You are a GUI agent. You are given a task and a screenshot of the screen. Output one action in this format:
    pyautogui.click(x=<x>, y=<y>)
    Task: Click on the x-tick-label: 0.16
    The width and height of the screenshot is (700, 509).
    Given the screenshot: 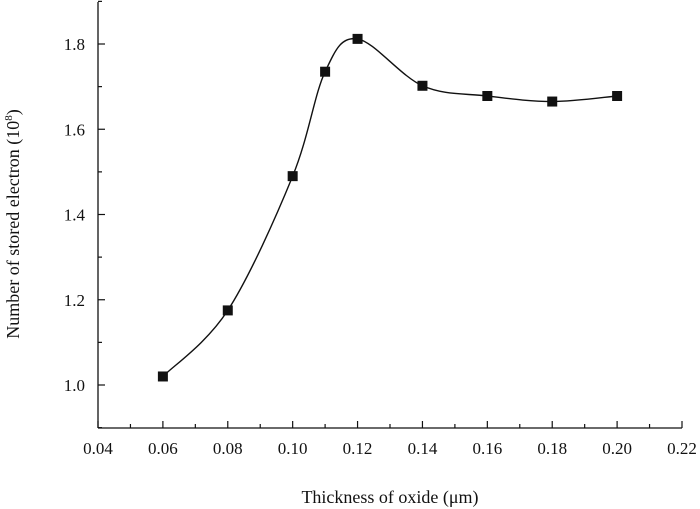 What is the action you would take?
    pyautogui.click(x=487, y=448)
    